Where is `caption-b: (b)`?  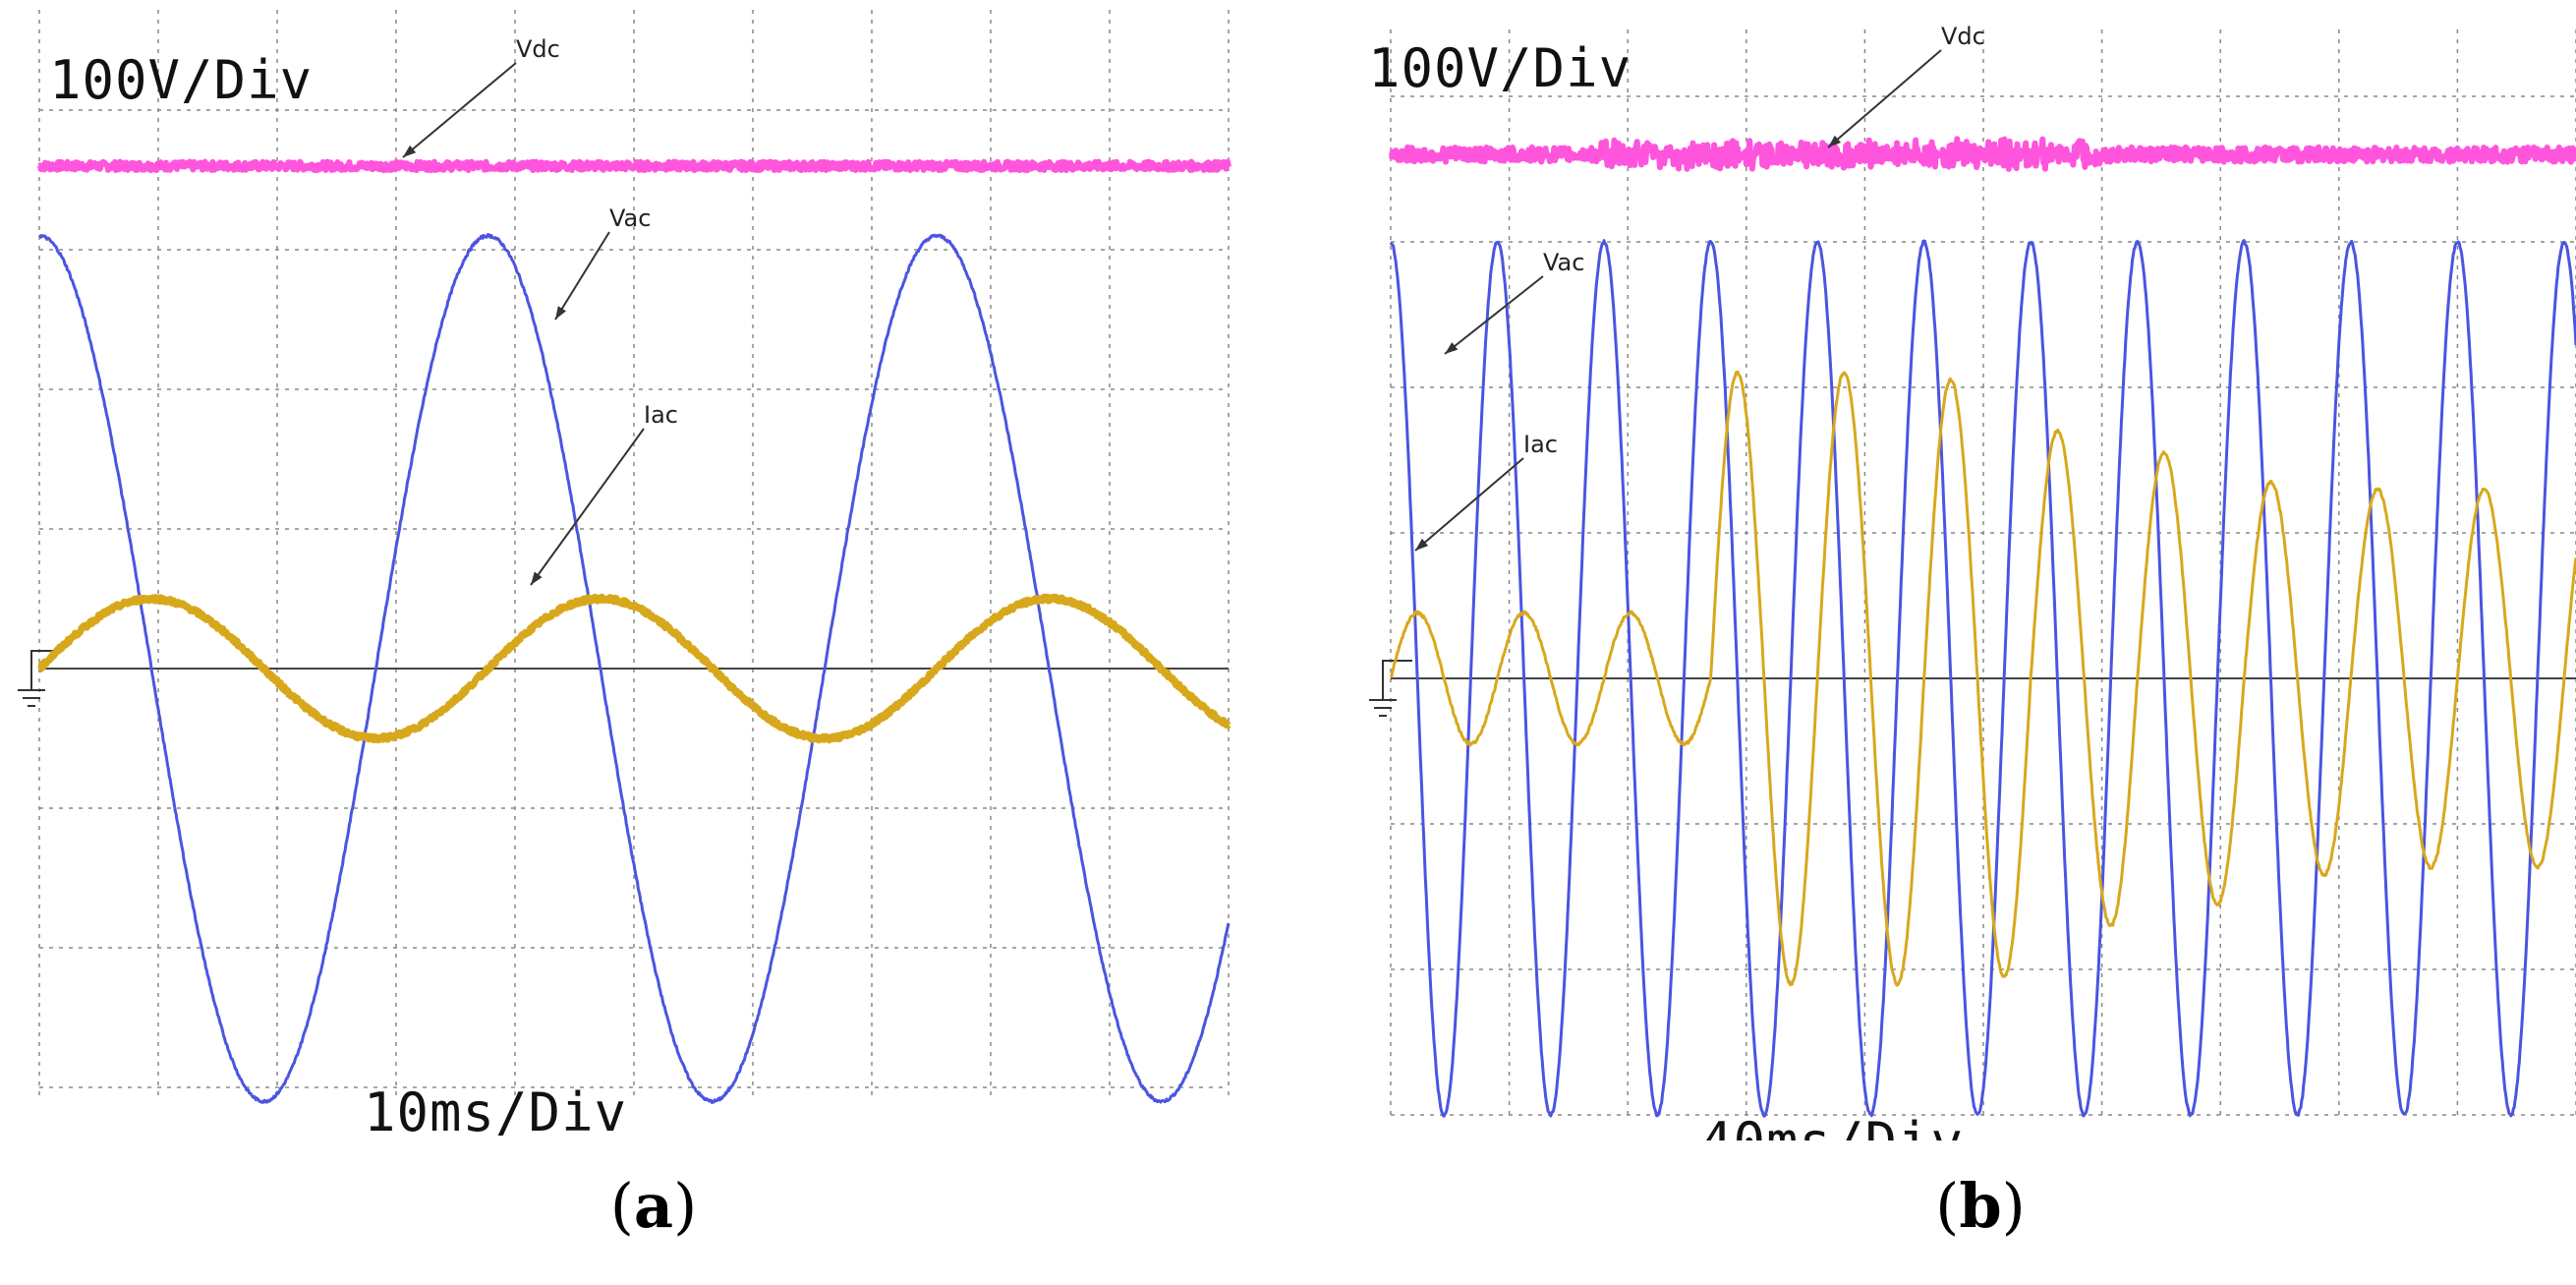
caption-b: (b) is located at coordinates (1980, 1206).